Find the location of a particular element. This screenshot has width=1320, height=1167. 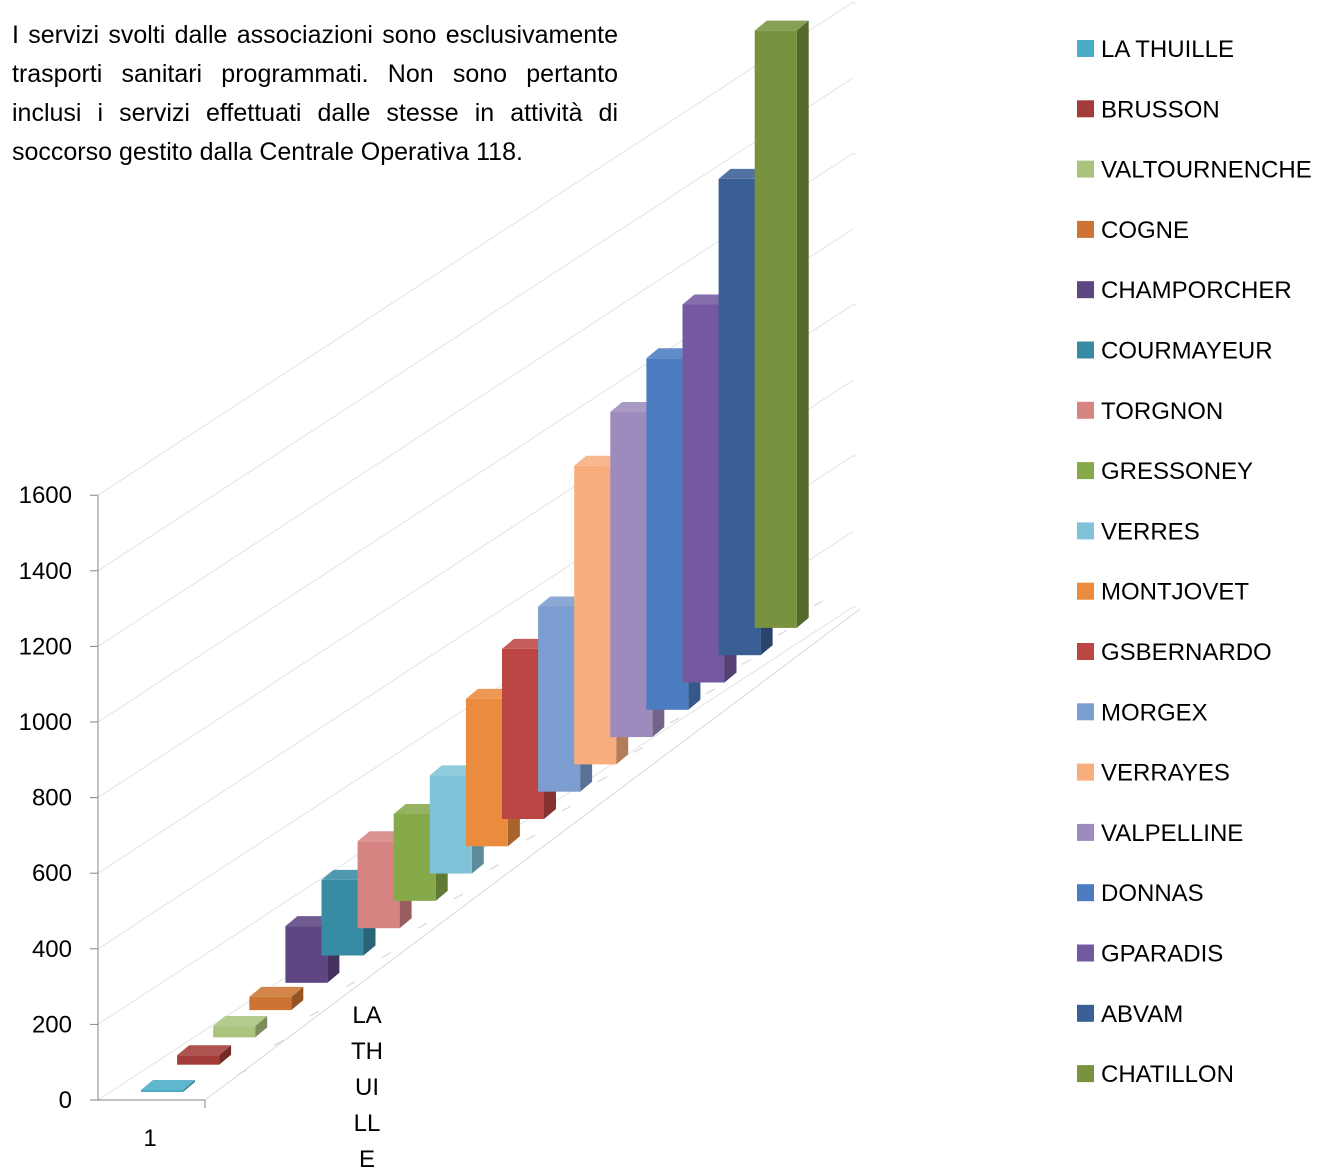

legend-item: MORGEX is located at coordinates (1142, 712).